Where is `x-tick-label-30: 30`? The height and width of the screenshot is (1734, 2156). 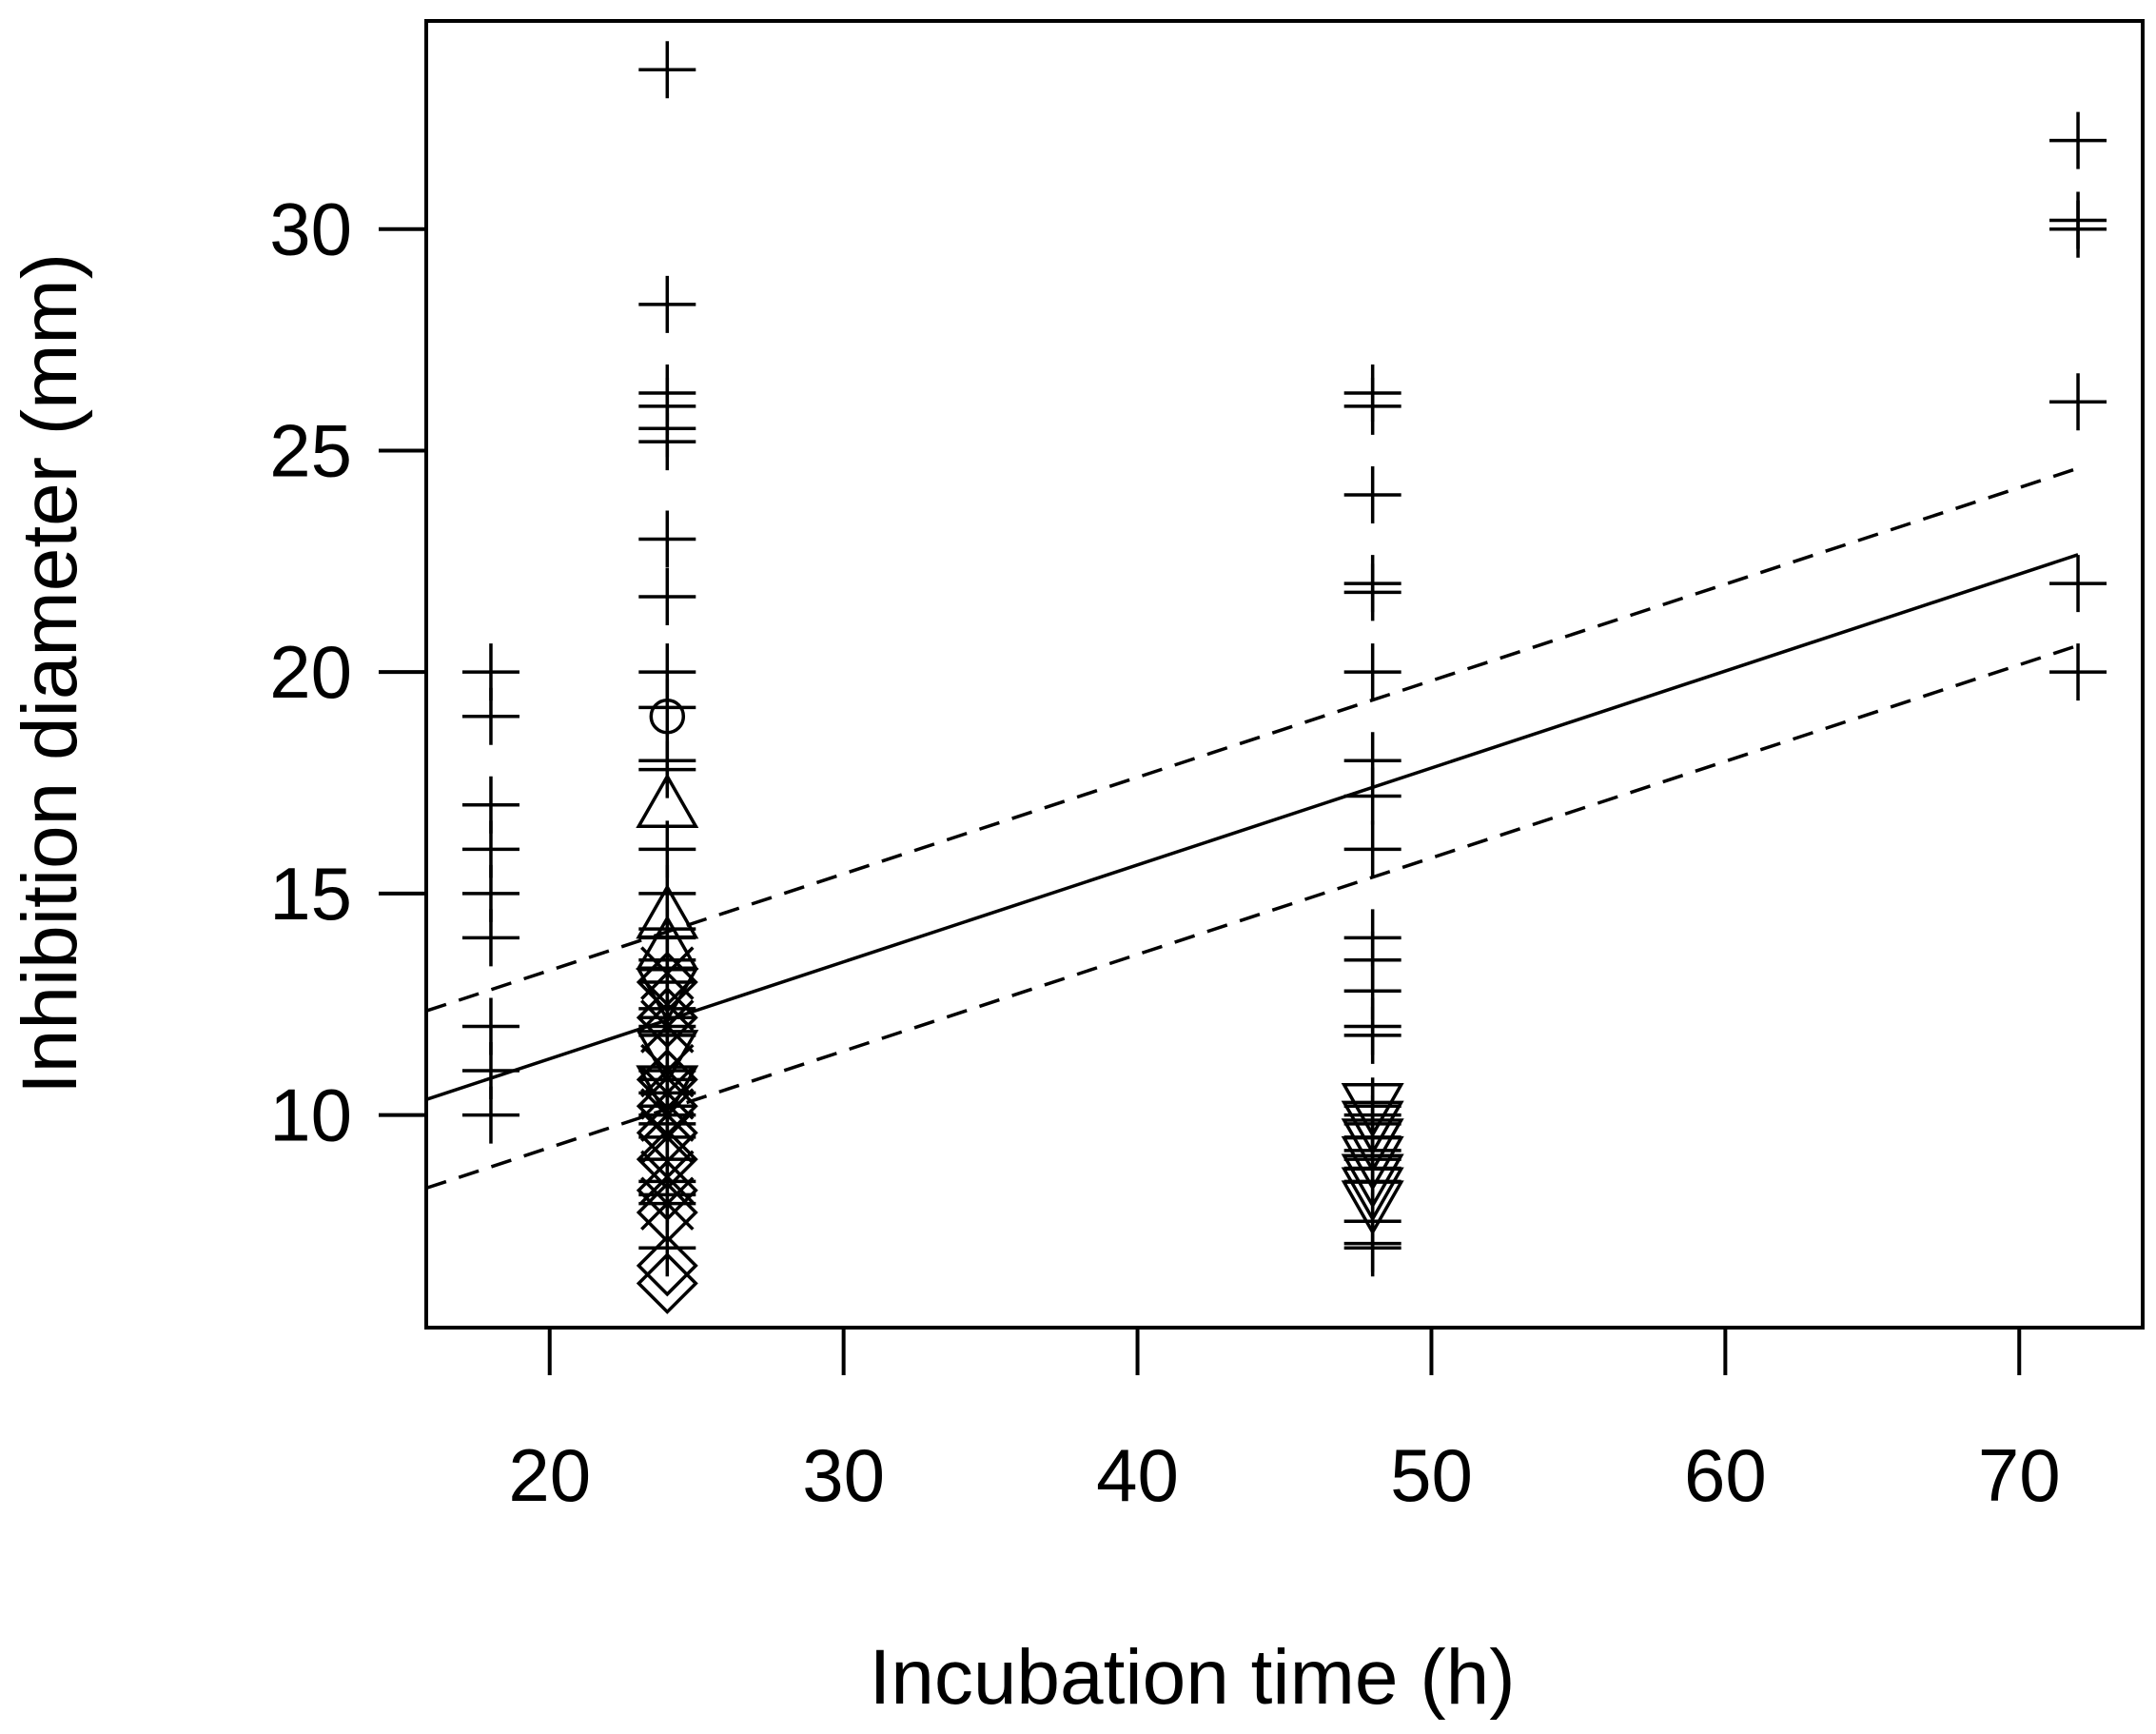
x-tick-label-30: 30 is located at coordinates (843, 1475).